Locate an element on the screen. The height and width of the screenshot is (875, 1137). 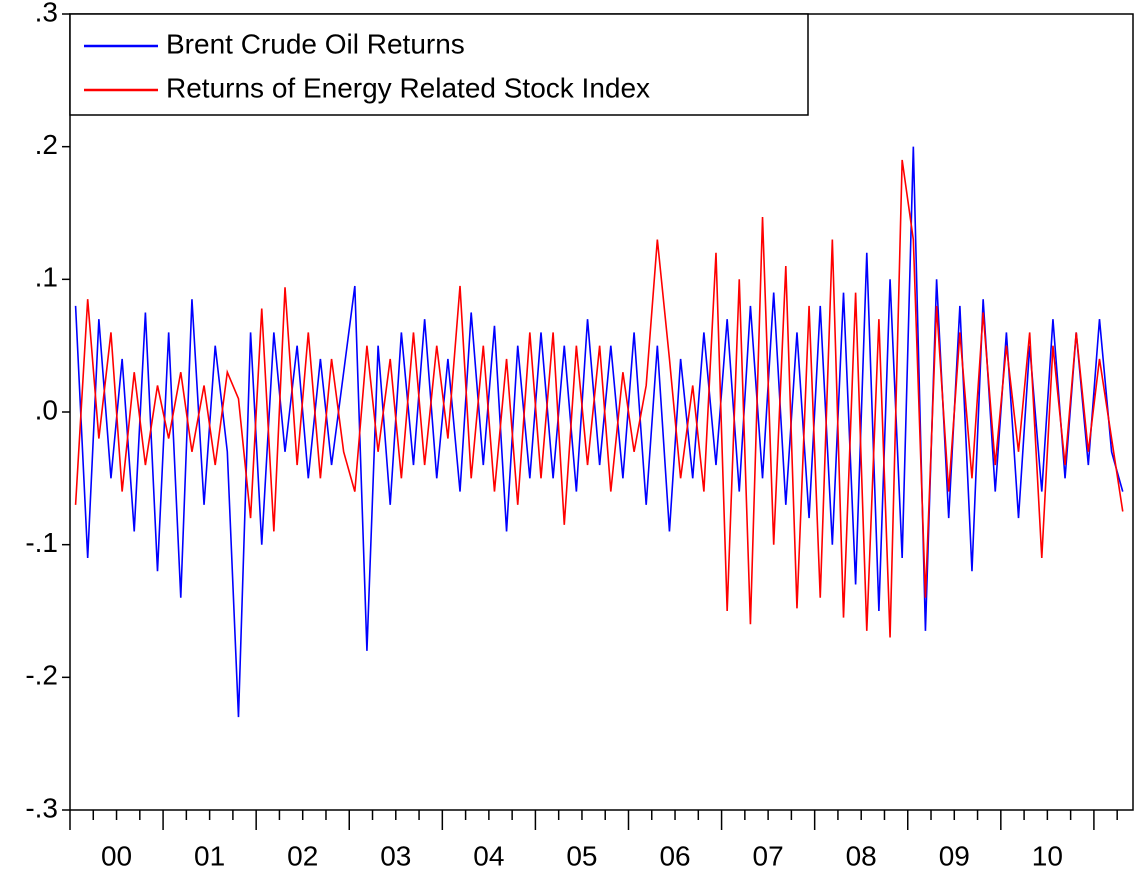
x-tick-label: 07 is located at coordinates (768, 855).